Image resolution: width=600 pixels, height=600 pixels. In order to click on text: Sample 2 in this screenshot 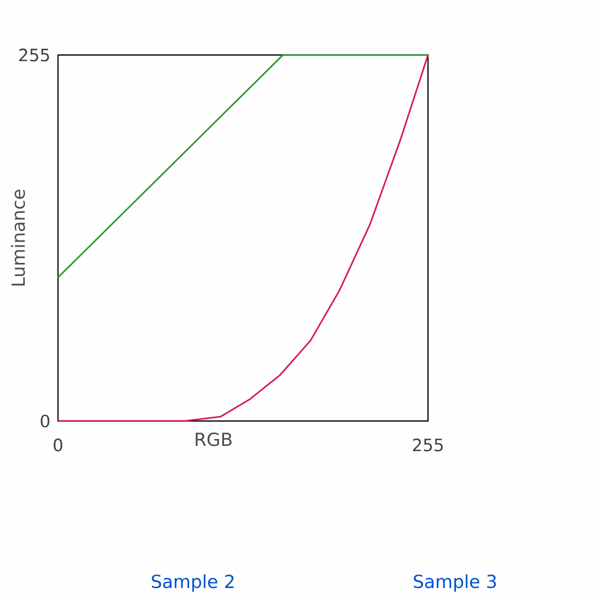, I will do `click(193, 583)`.